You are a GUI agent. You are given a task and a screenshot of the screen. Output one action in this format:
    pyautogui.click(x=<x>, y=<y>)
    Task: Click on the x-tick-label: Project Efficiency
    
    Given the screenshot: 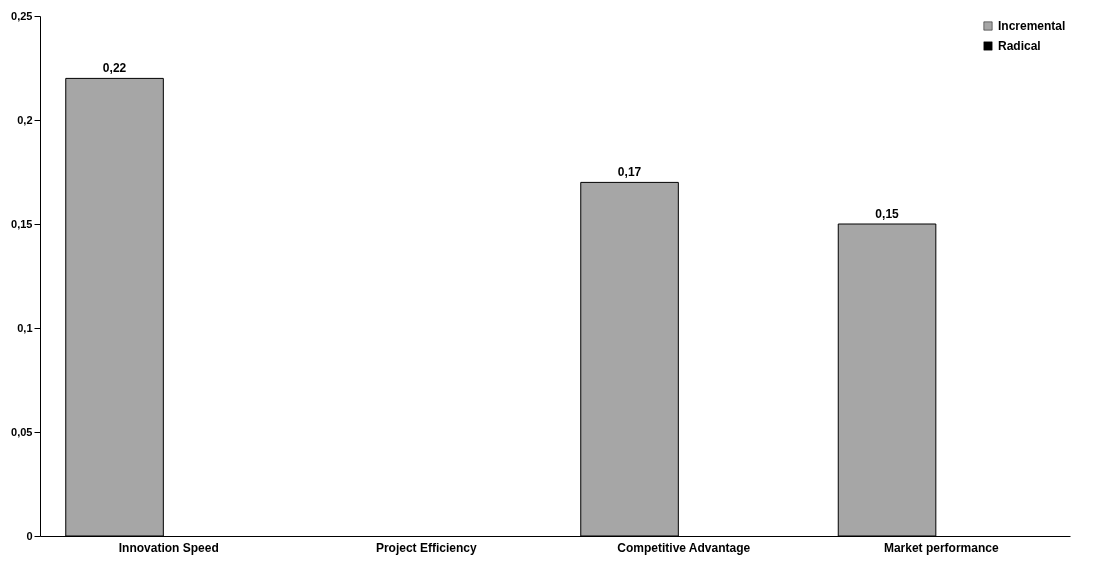 What is the action you would take?
    pyautogui.click(x=426, y=547)
    